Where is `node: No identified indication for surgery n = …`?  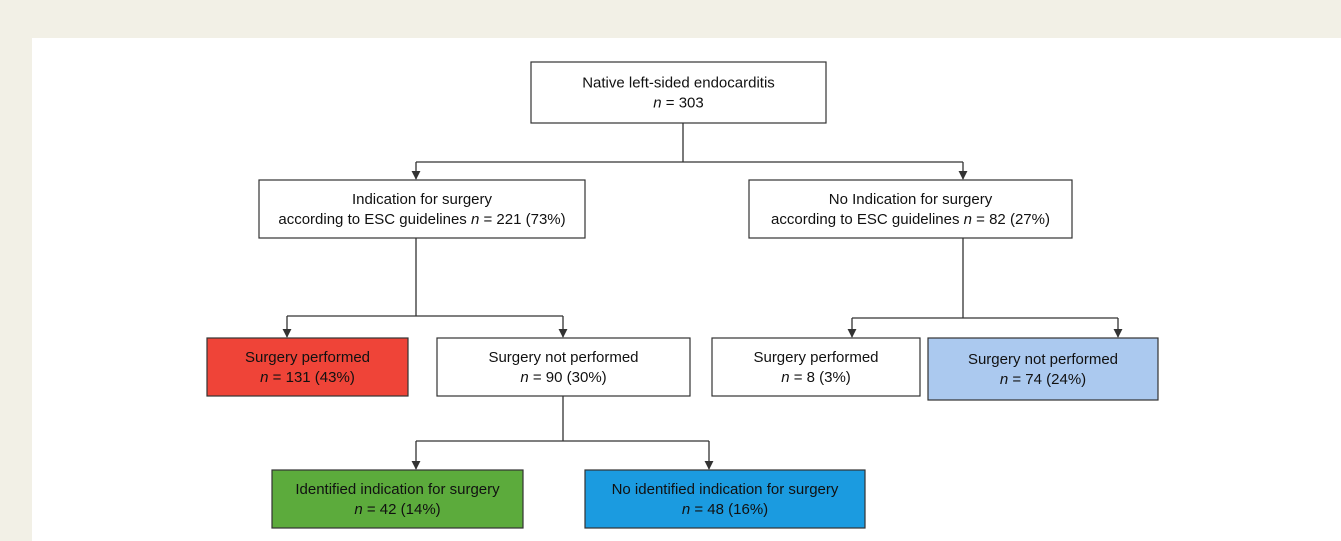 node: No identified indication for surgery n = … is located at coordinates (725, 499).